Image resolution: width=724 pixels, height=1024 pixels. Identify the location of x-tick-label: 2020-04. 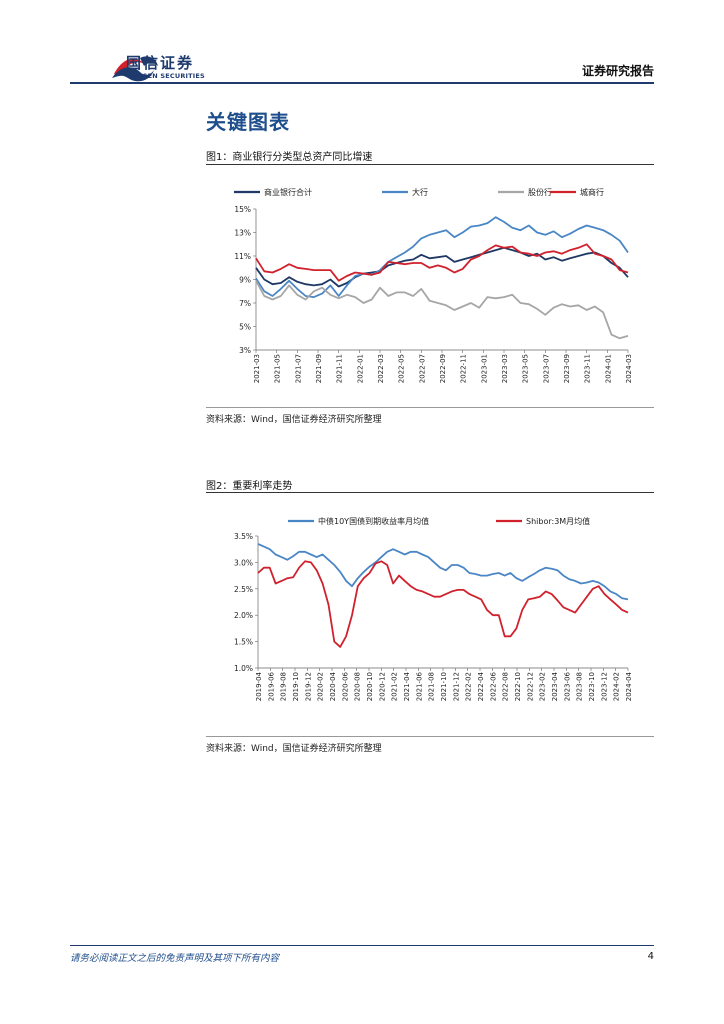
(333, 686).